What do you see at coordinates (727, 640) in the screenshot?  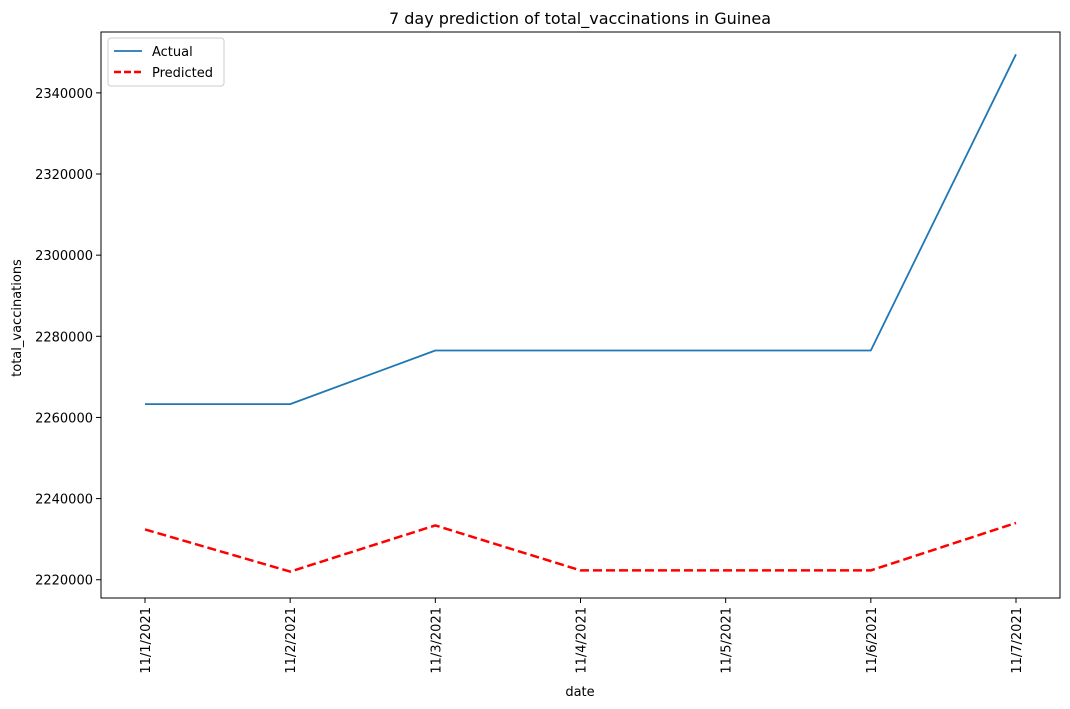 I see `x-tick-label: 11/5/2021` at bounding box center [727, 640].